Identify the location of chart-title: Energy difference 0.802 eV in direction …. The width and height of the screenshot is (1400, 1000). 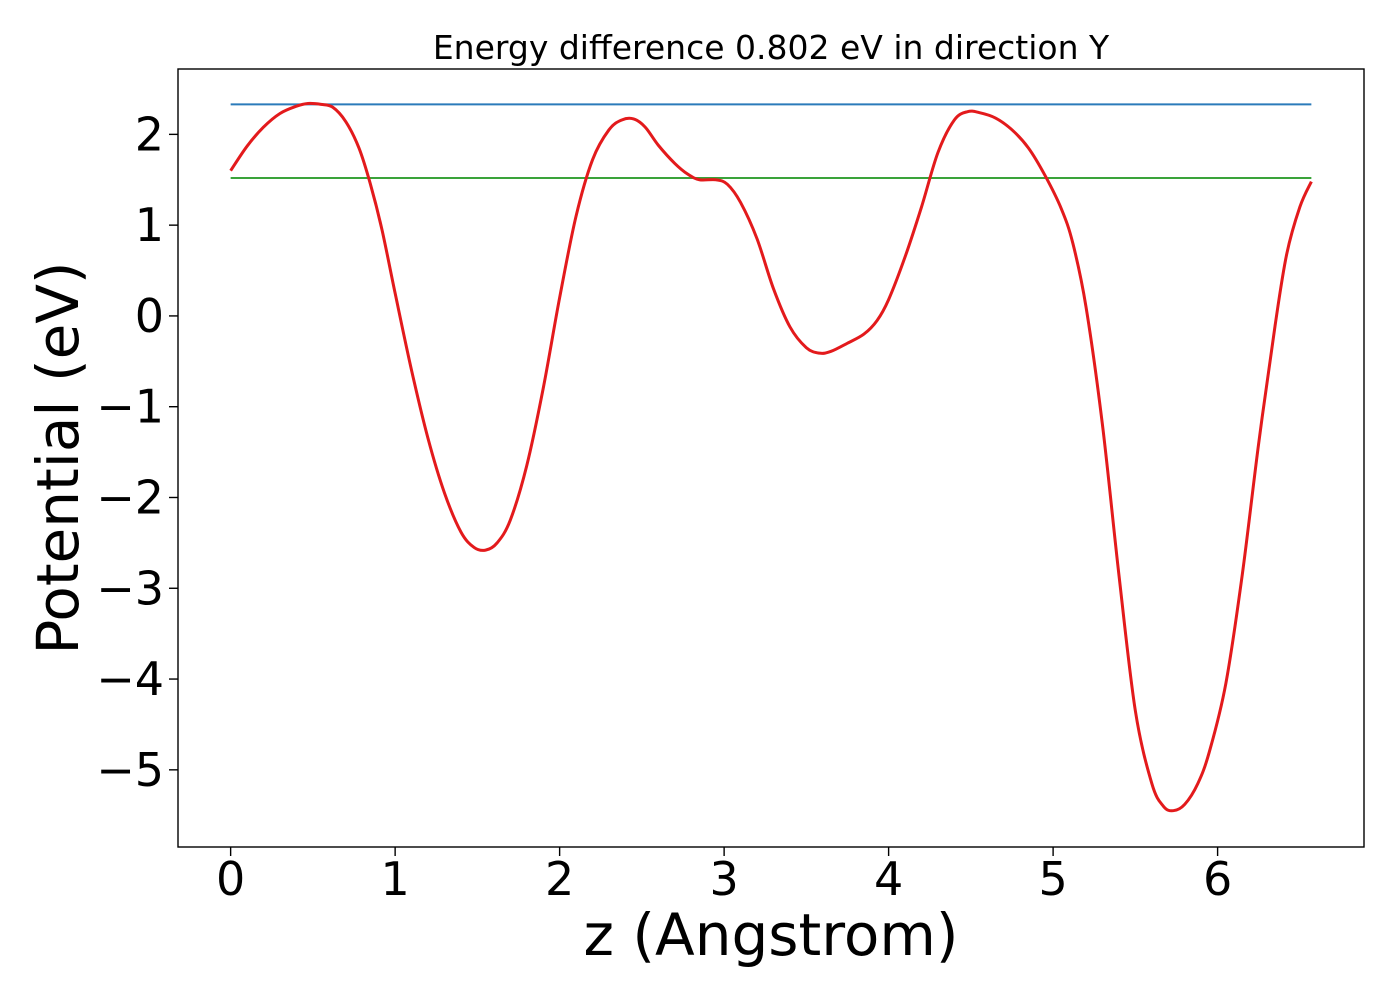
(771, 47).